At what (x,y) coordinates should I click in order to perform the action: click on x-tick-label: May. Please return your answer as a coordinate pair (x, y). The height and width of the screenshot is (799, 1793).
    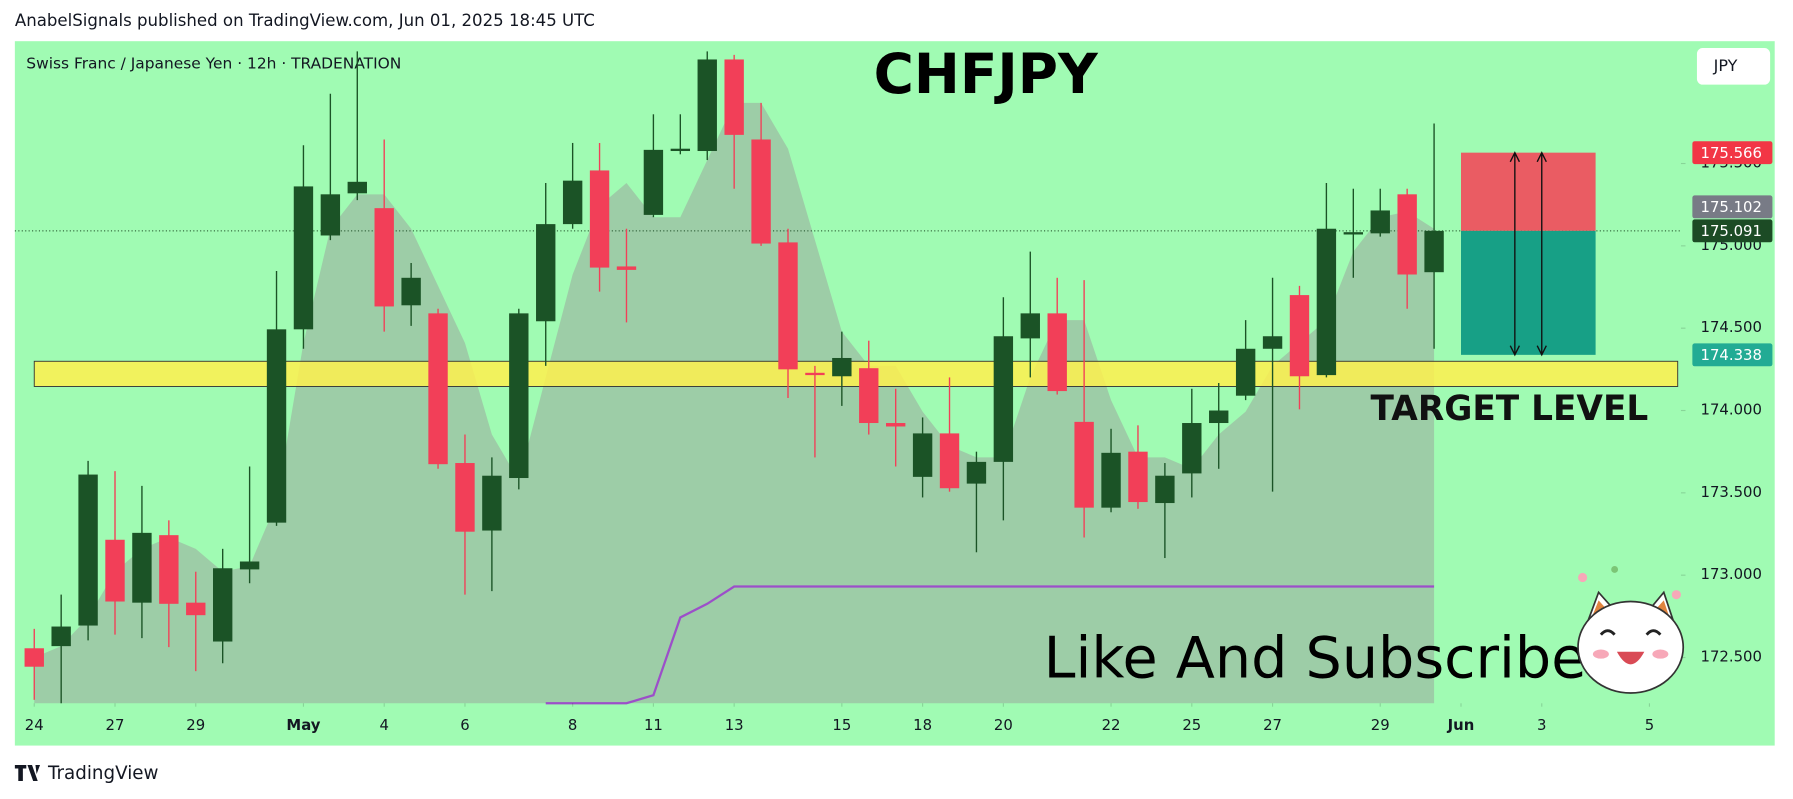
    Looking at the image, I should click on (303, 725).